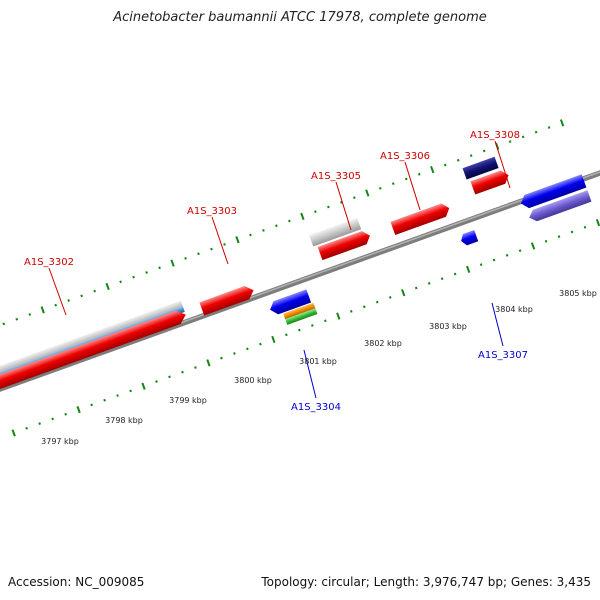  I want to click on gene-label-a1s-3306: A1S_3306, so click(405, 156).